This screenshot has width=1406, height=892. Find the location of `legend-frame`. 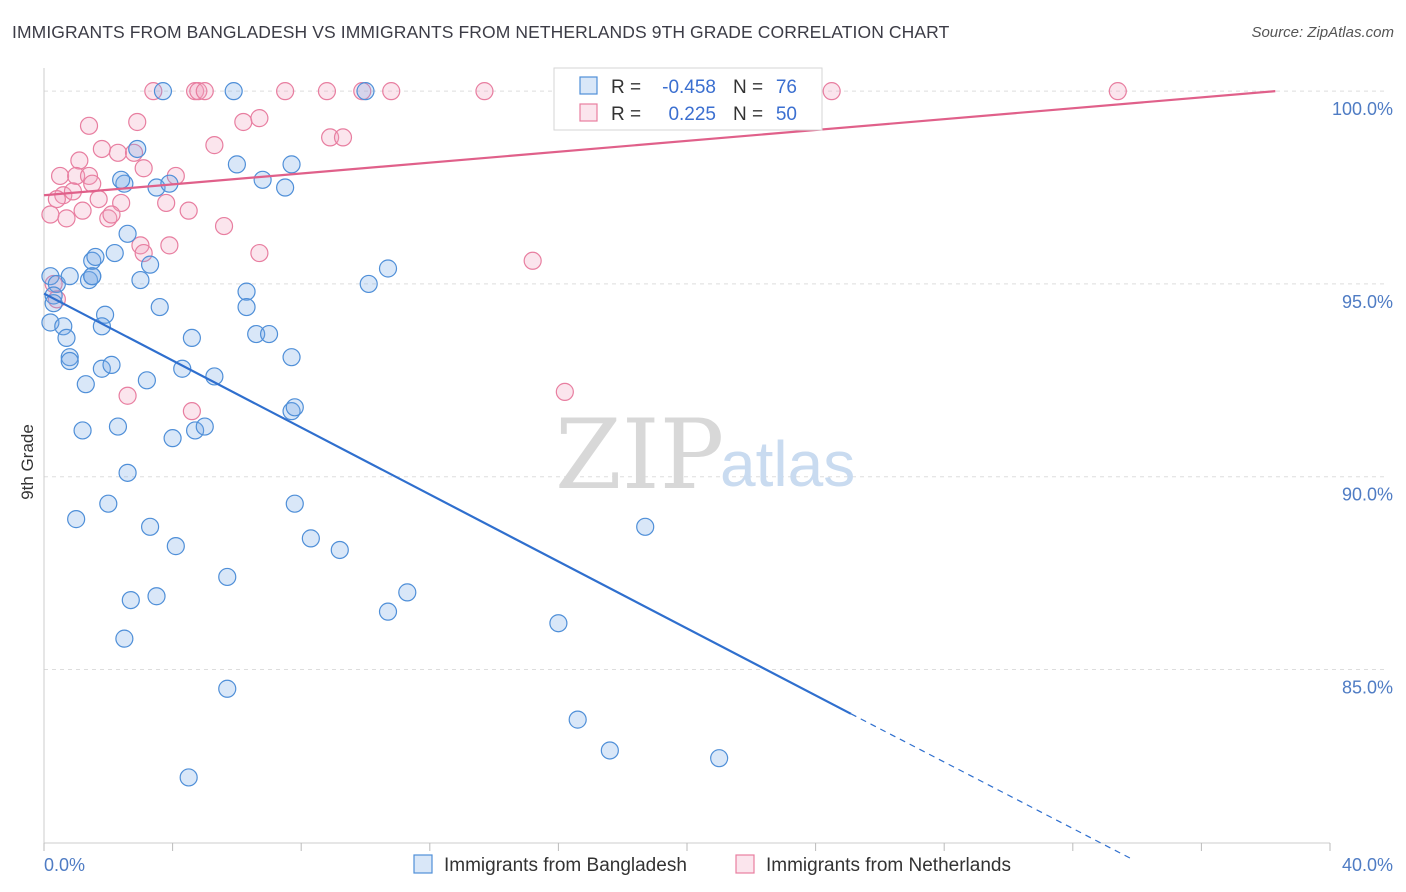

legend-frame is located at coordinates (688, 99).